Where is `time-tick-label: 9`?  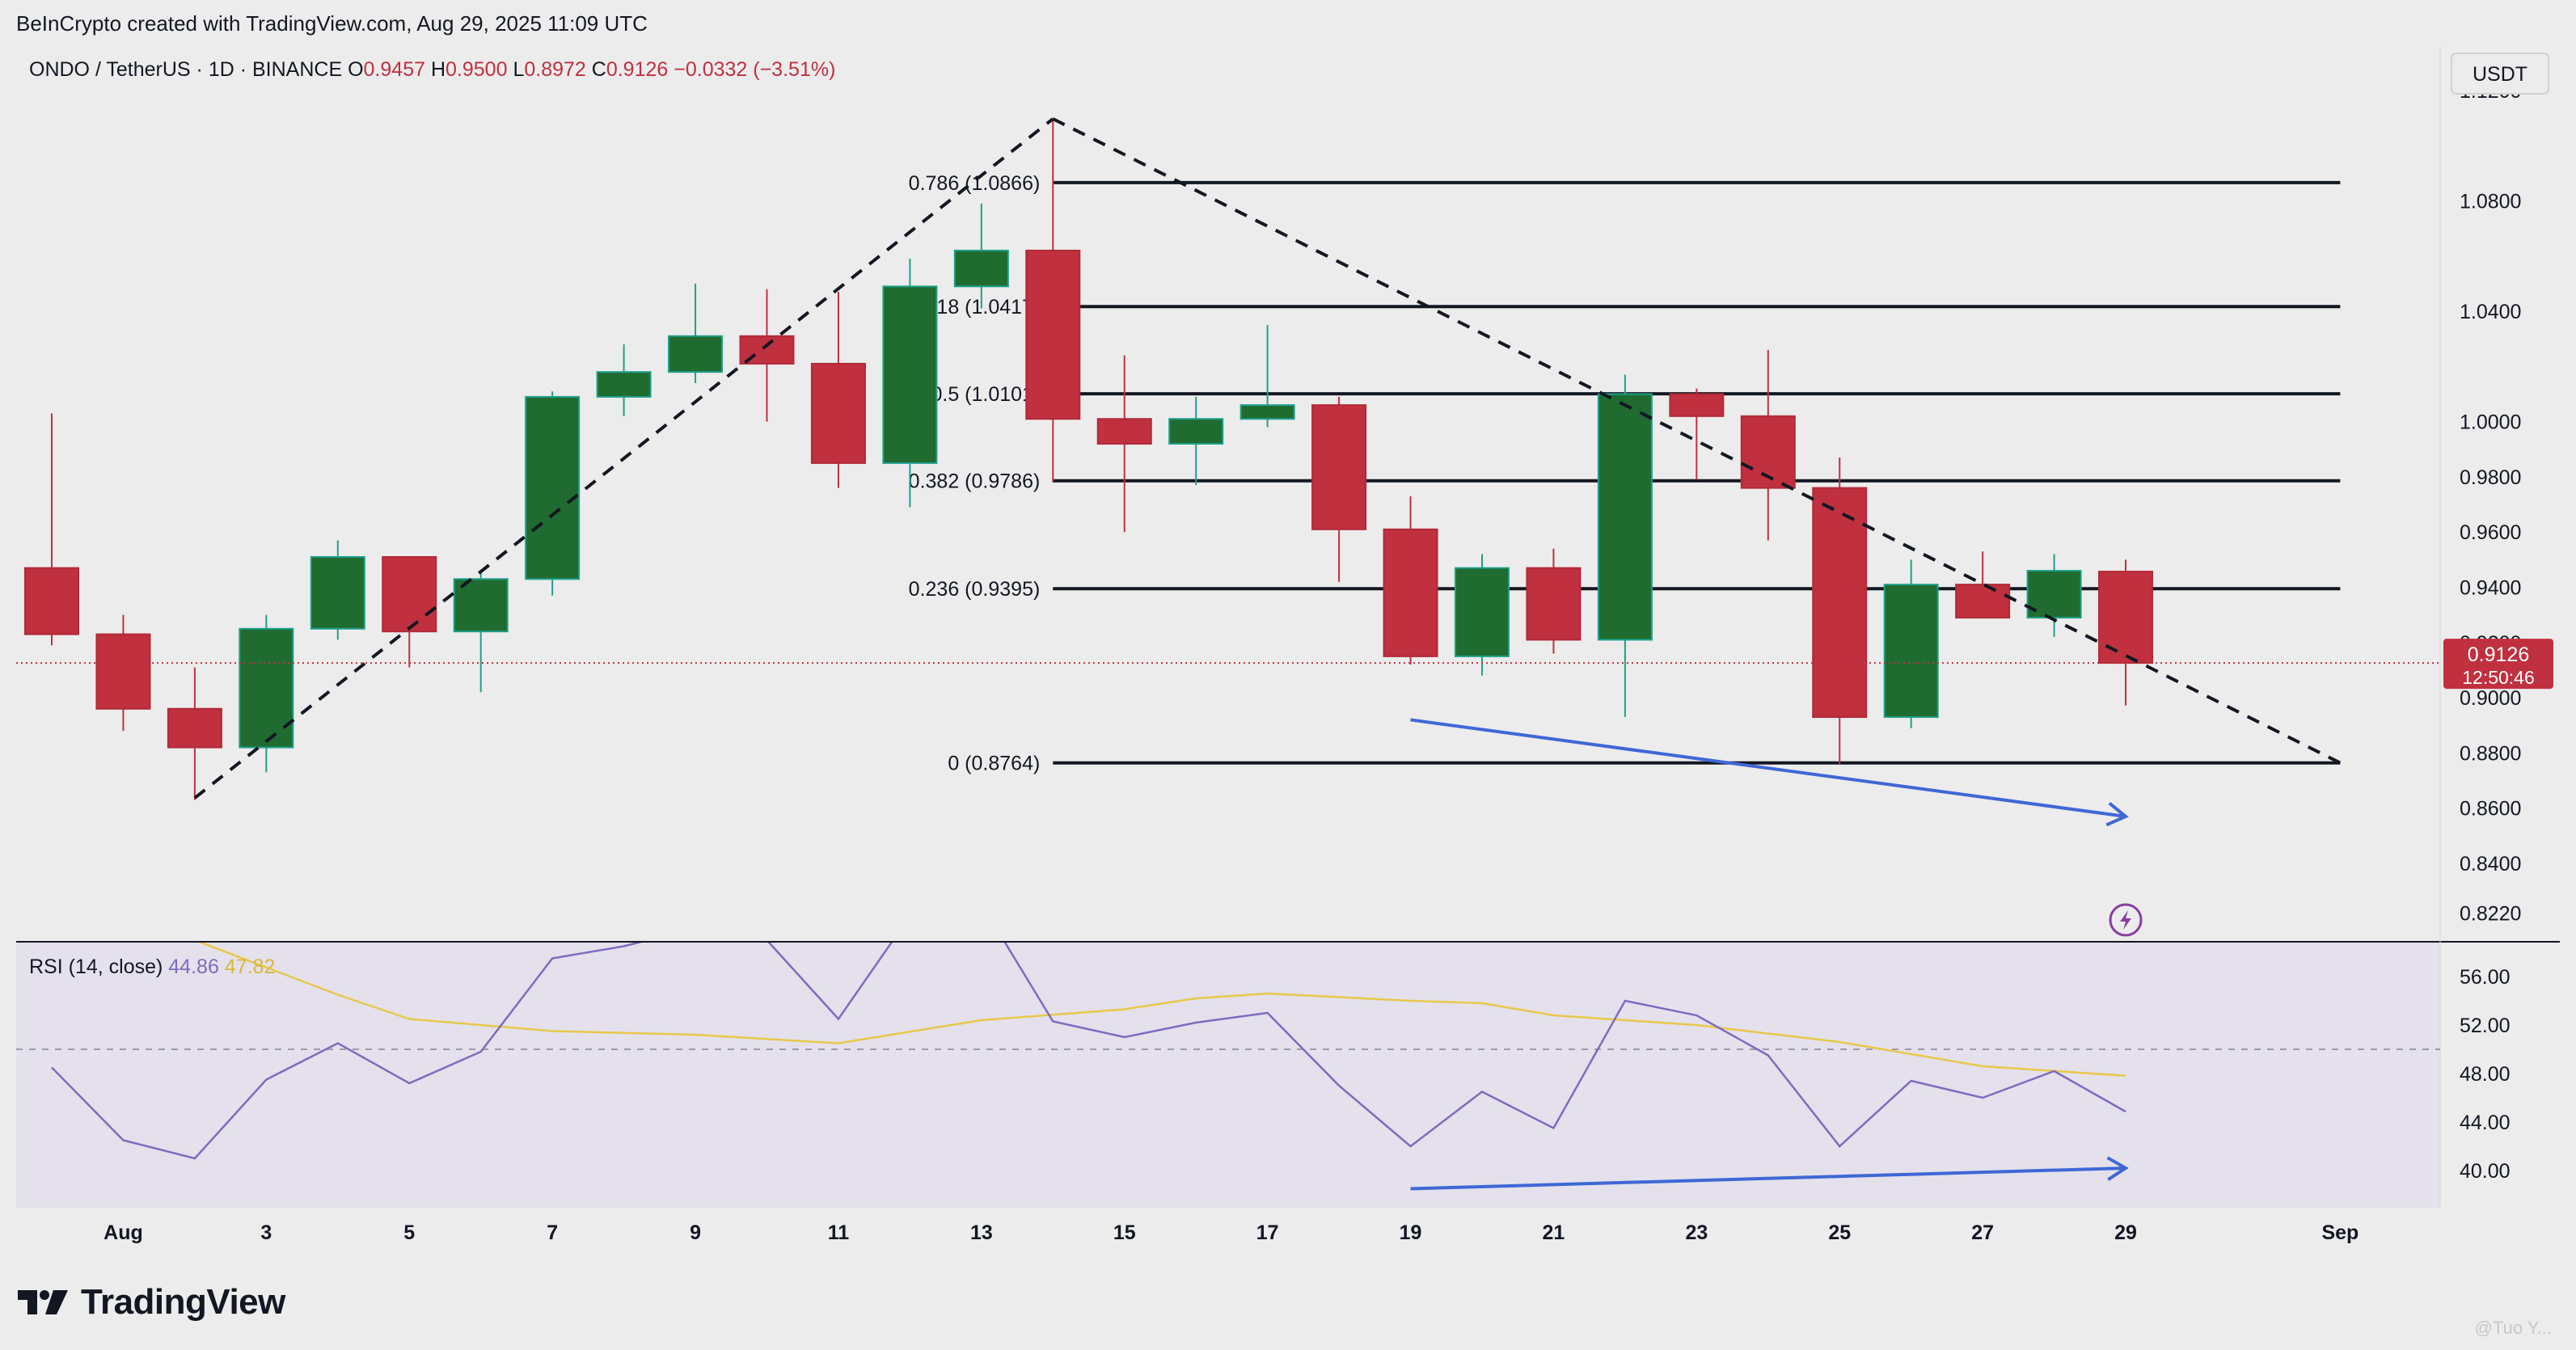 time-tick-label: 9 is located at coordinates (695, 1232).